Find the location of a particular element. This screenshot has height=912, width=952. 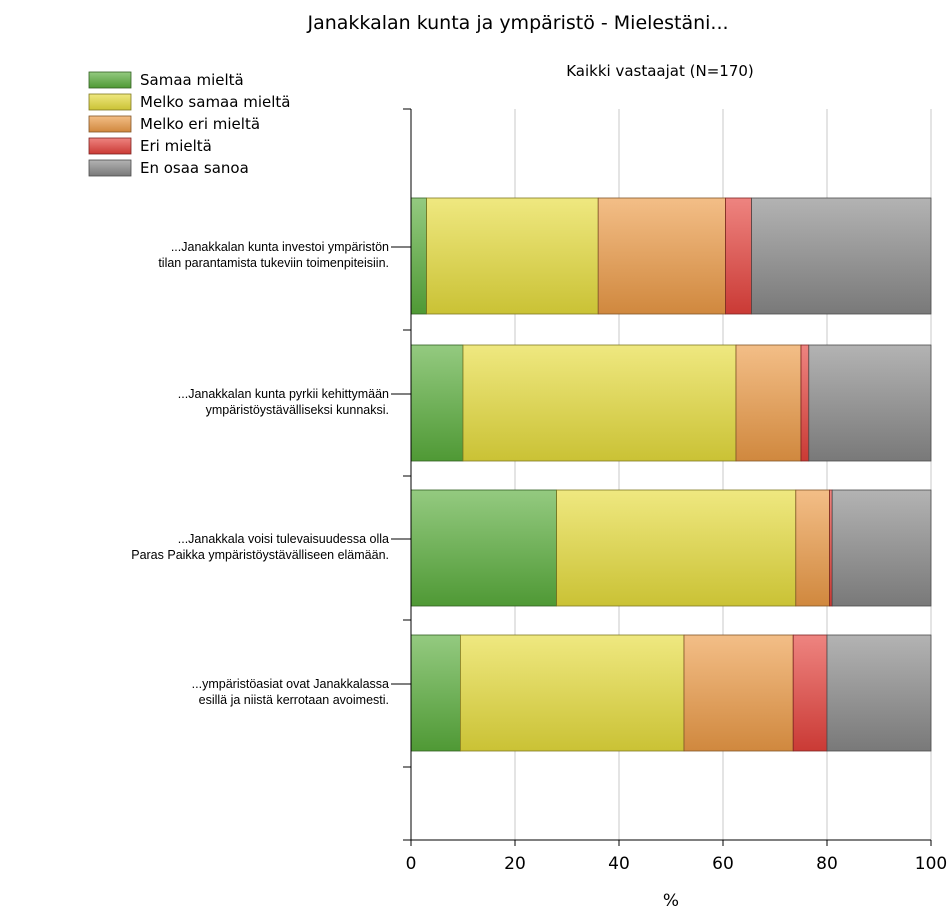

category-label: esillä ja niistä kerrotaan avoimesti. is located at coordinates (294, 700).